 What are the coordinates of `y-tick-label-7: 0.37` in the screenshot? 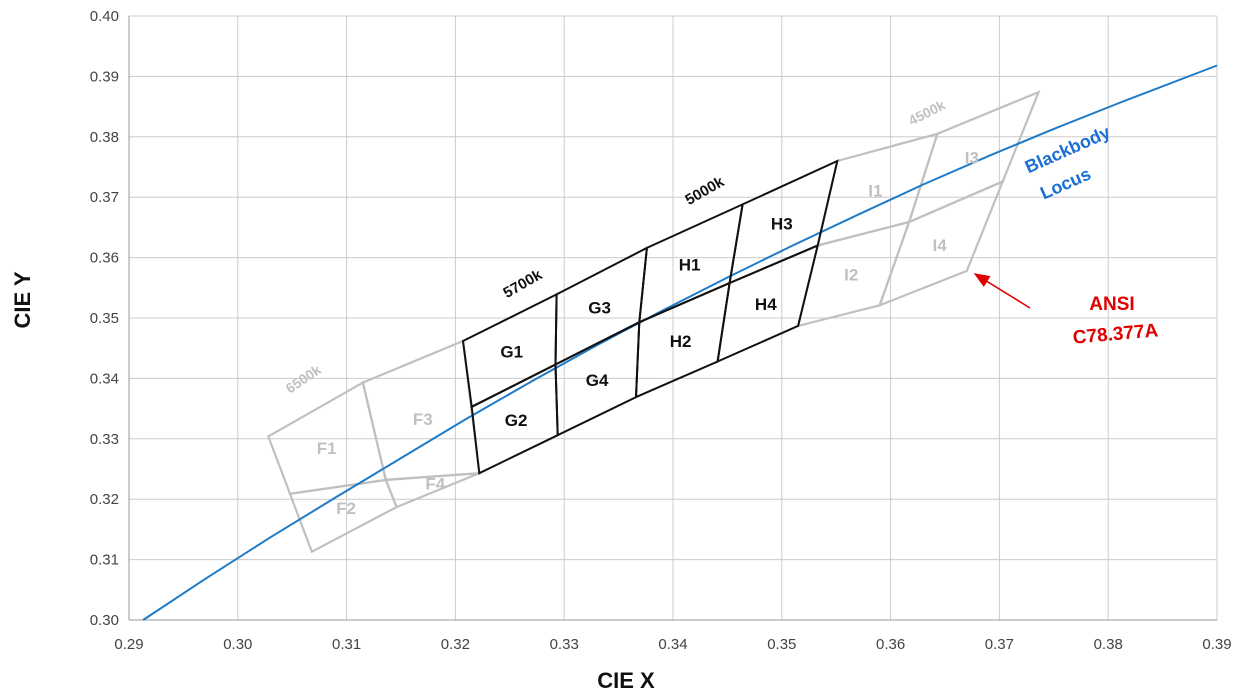 It's located at (104, 197).